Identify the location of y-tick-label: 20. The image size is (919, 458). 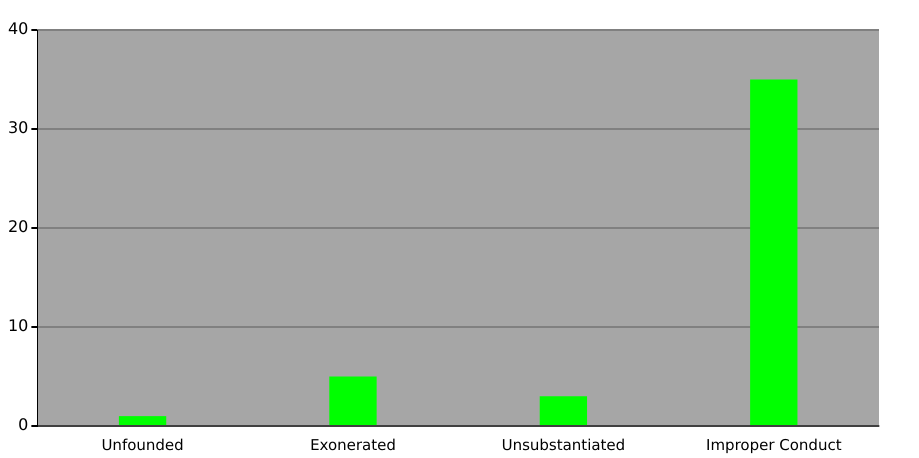
(18, 226).